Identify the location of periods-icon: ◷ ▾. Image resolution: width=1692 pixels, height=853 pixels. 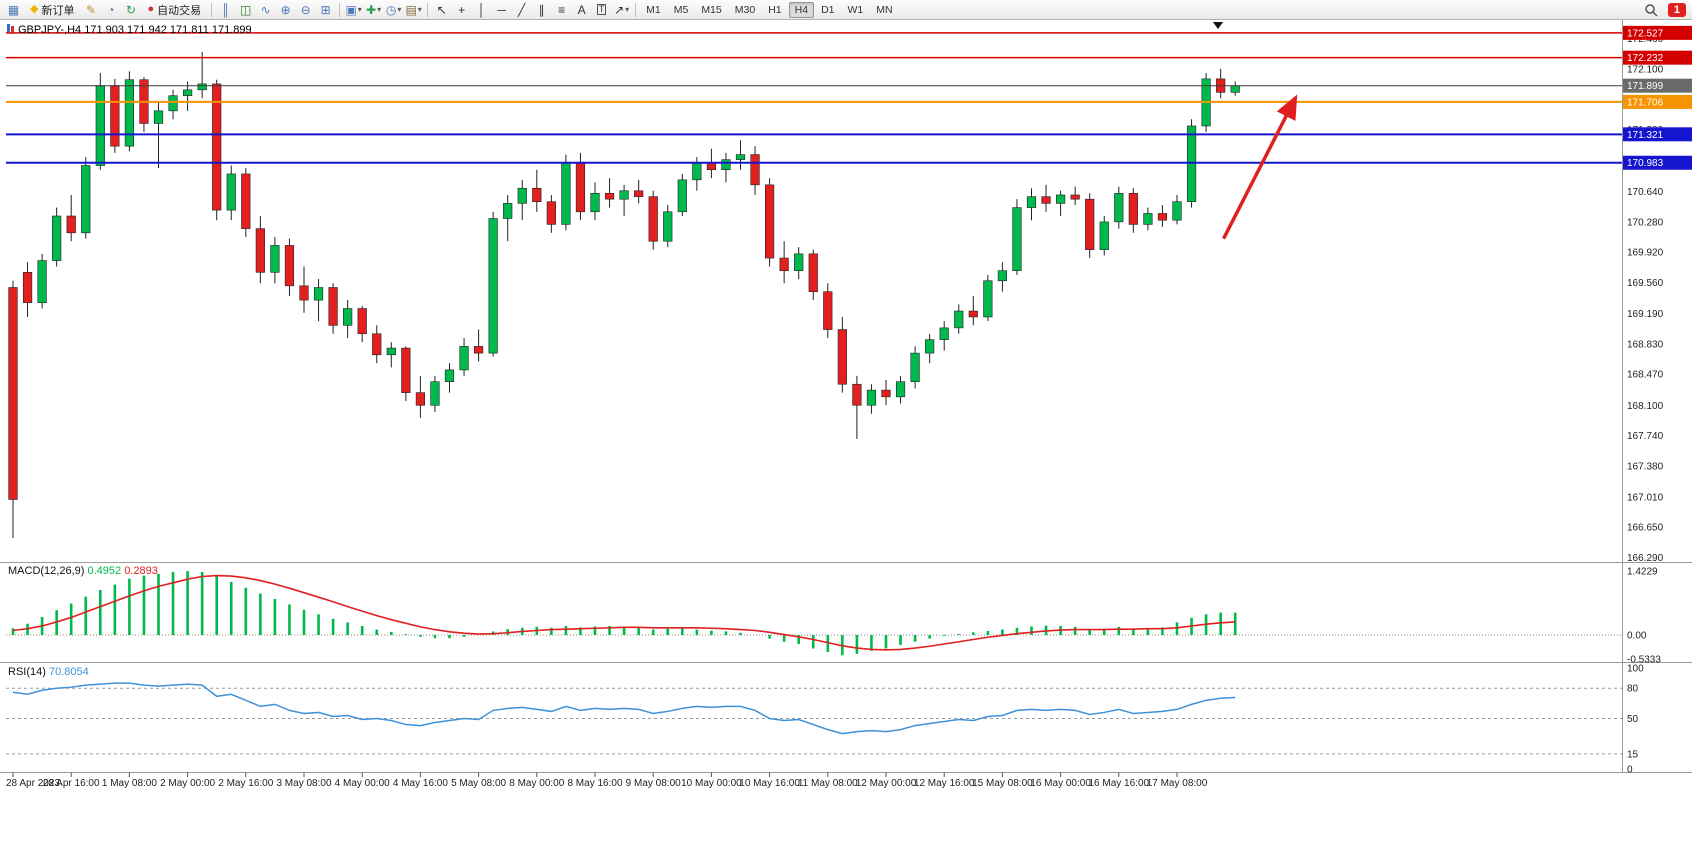
(393, 9).